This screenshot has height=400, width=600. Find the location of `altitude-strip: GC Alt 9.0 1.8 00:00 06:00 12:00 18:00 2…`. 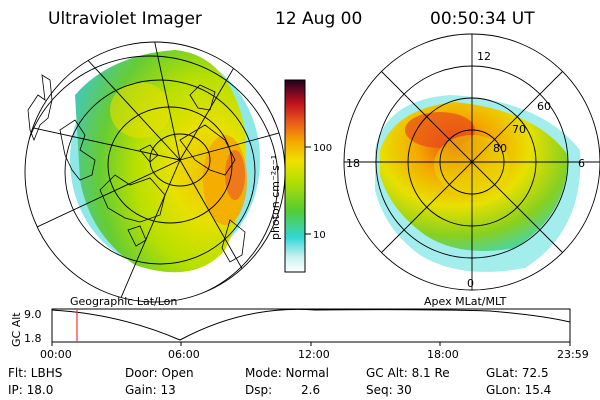

altitude-strip: GC Alt 9.0 1.8 00:00 06:00 12:00 18:00 2… is located at coordinates (299, 334).